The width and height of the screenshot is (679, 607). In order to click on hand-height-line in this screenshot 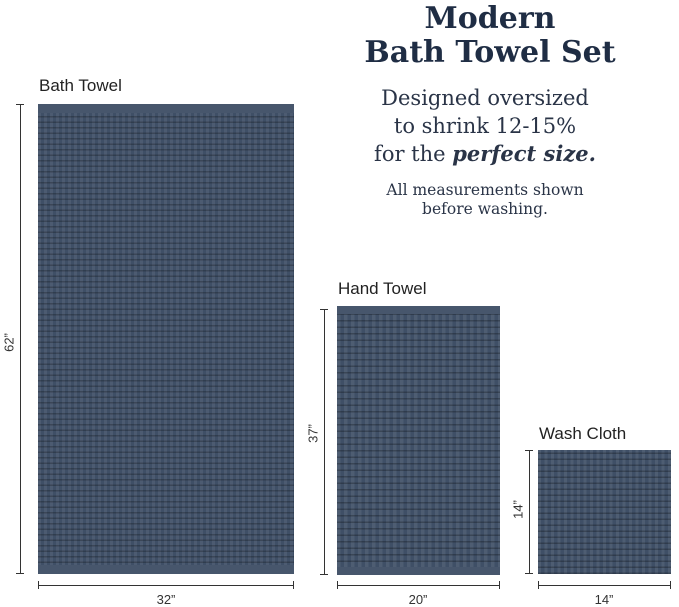, I will do `click(324, 442)`.